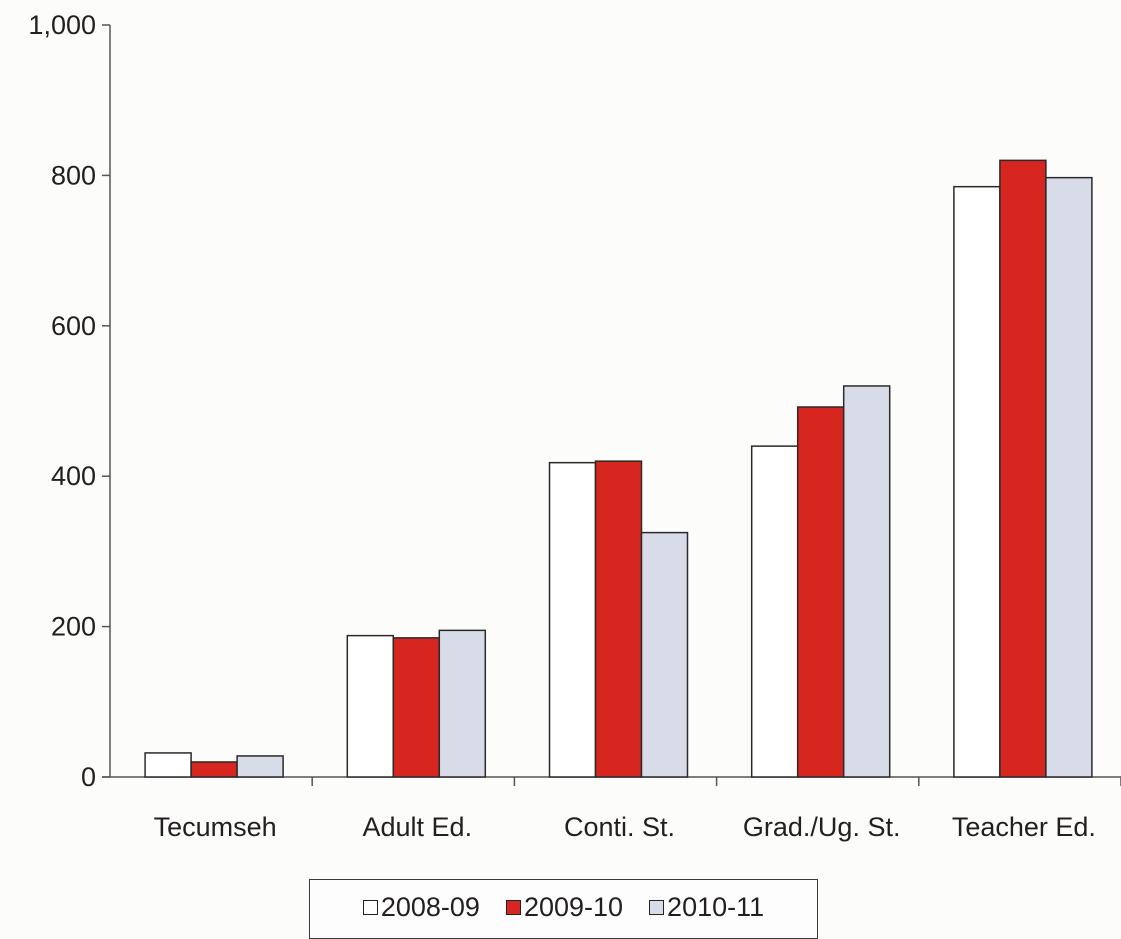  Describe the element at coordinates (572, 619) in the screenshot. I see `bar-2008-09-conti-st-` at that location.